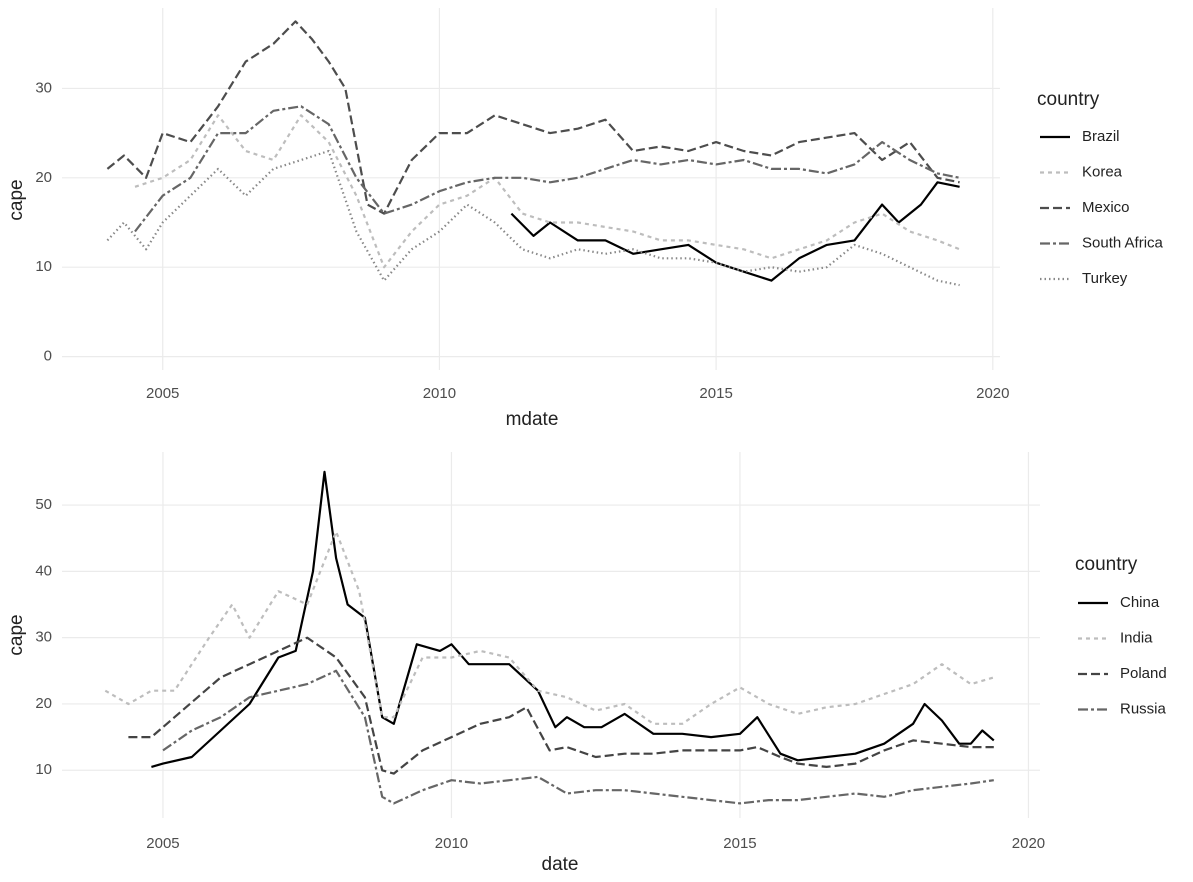 Image resolution: width=1193 pixels, height=882 pixels. Describe the element at coordinates (560, 864) in the screenshot. I see `x-axis-title: date` at that location.